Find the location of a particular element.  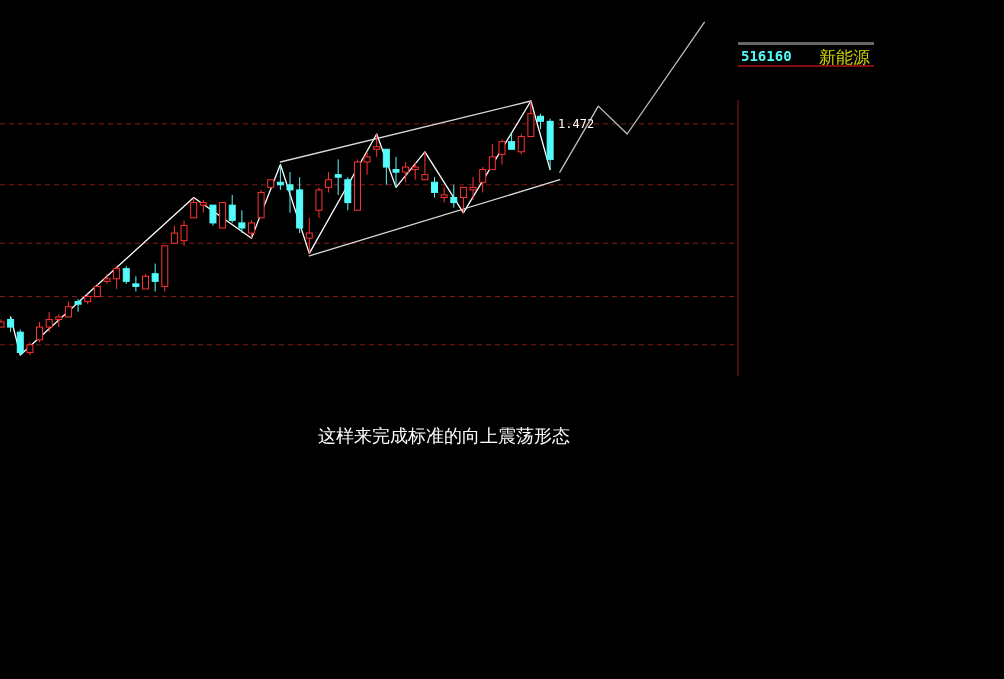

text: 新能源 is located at coordinates (844, 57).